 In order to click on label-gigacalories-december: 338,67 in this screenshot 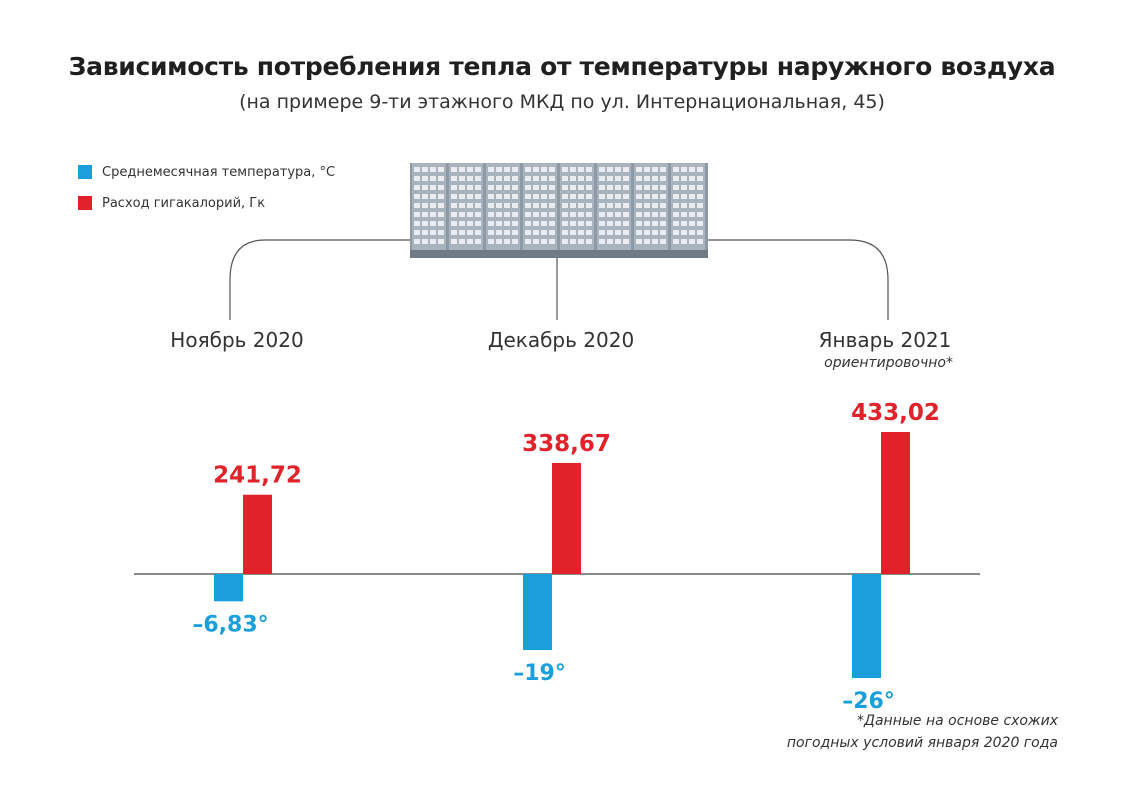, I will do `click(566, 444)`.